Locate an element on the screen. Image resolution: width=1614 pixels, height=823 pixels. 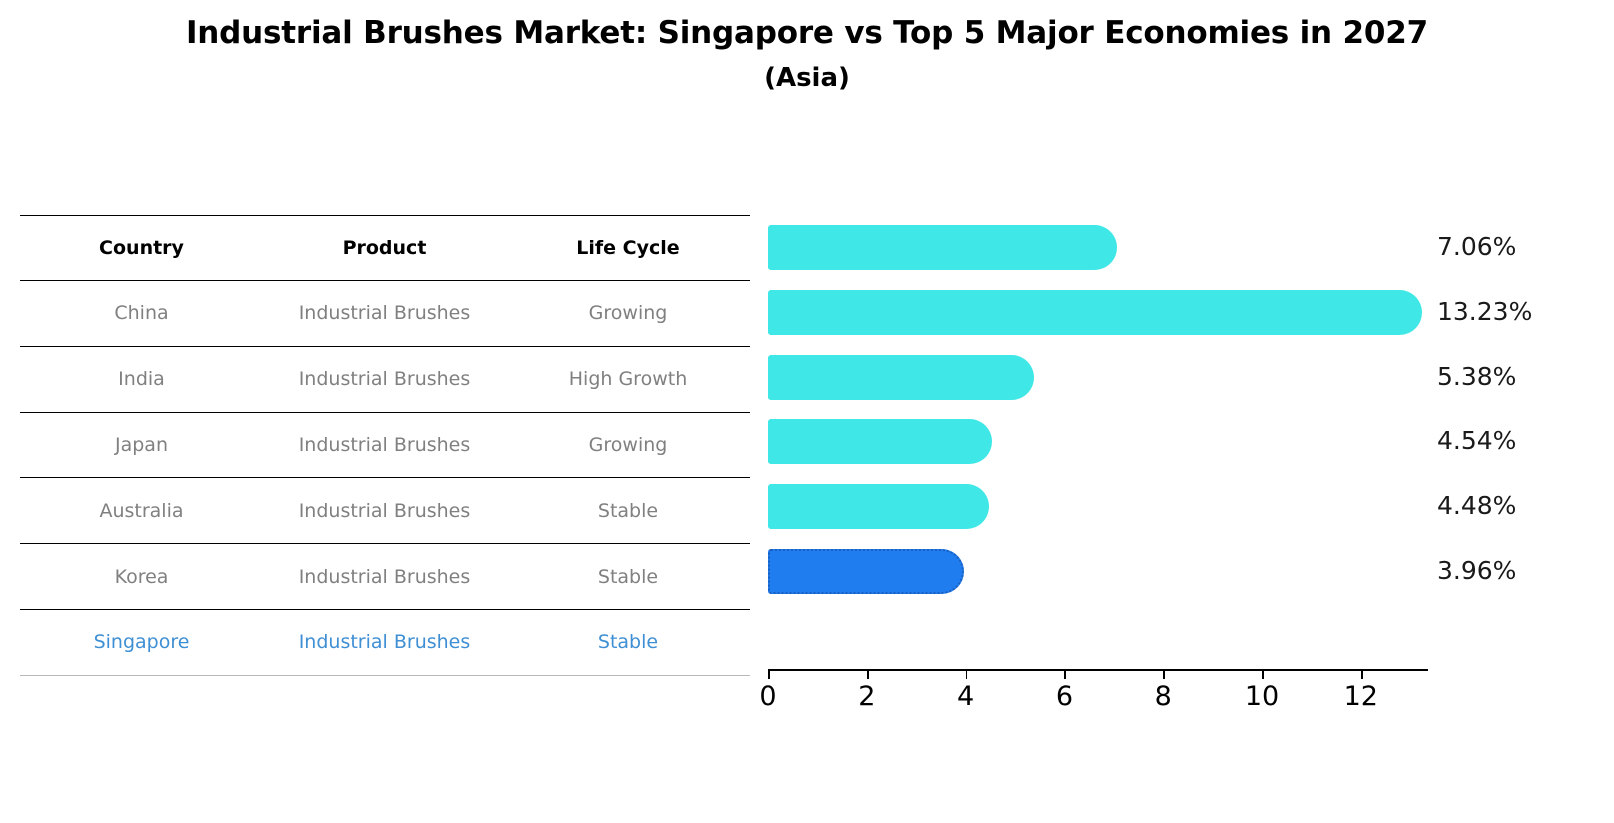
x-axis-tick-label: 8 is located at coordinates (1163, 696).